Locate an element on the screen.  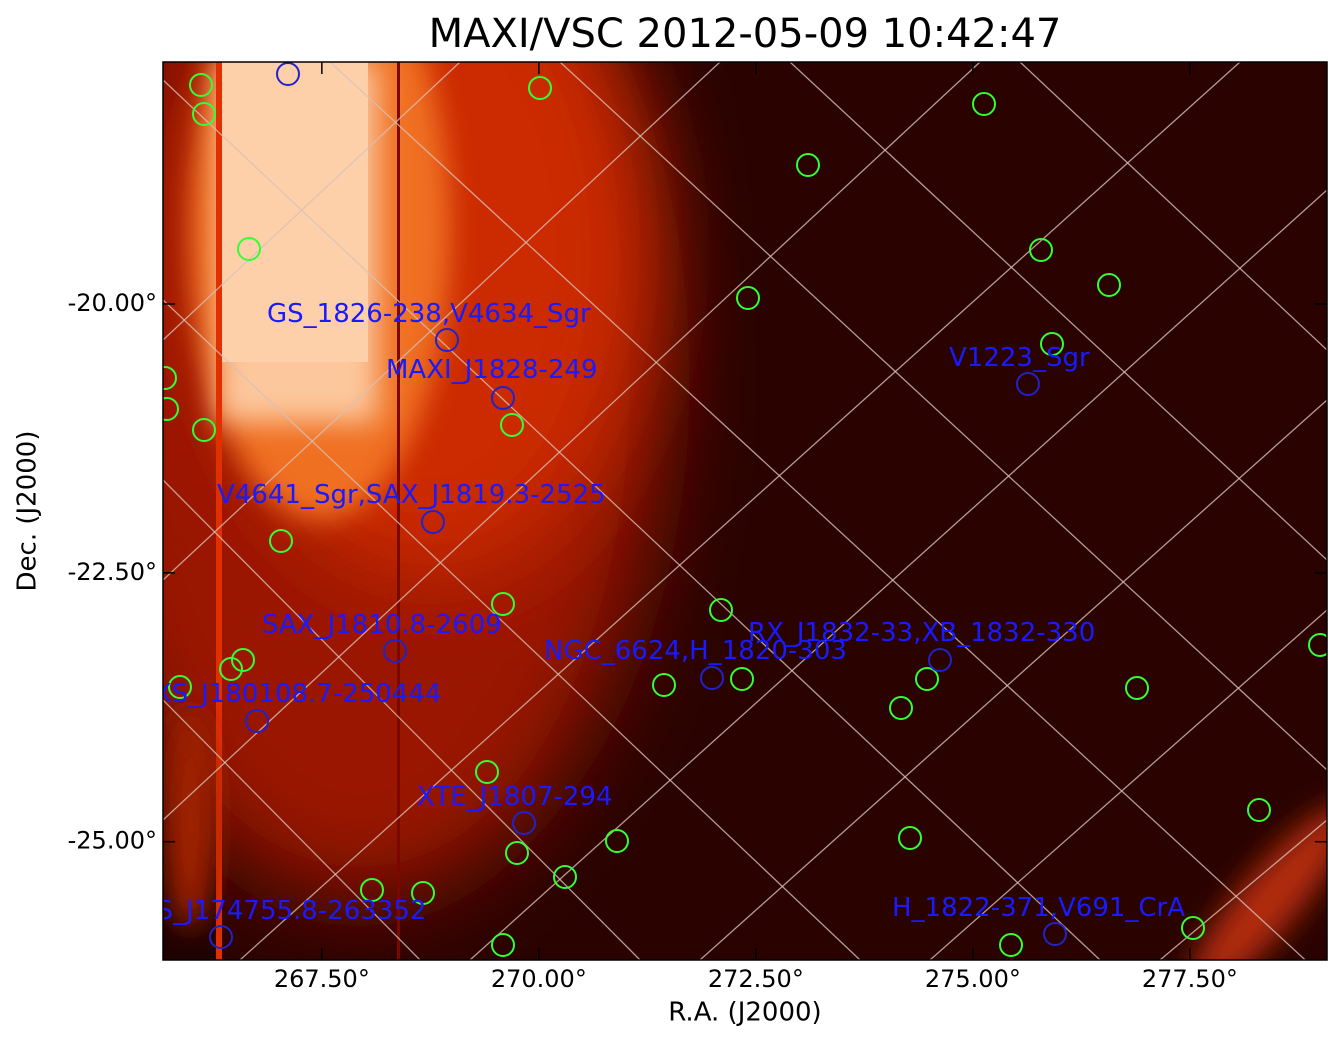
source-label: V1223_Sgr is located at coordinates (1019, 358).